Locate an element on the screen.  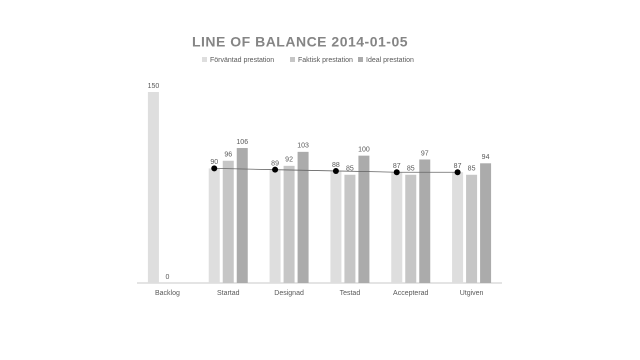
x-tick-label: Startad is located at coordinates (228, 293).